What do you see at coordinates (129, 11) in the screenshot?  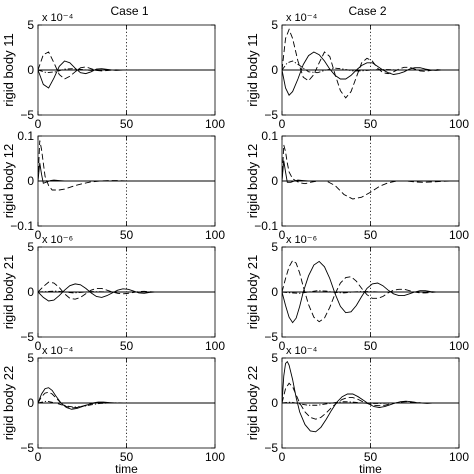 I see `column-title: Case 1` at bounding box center [129, 11].